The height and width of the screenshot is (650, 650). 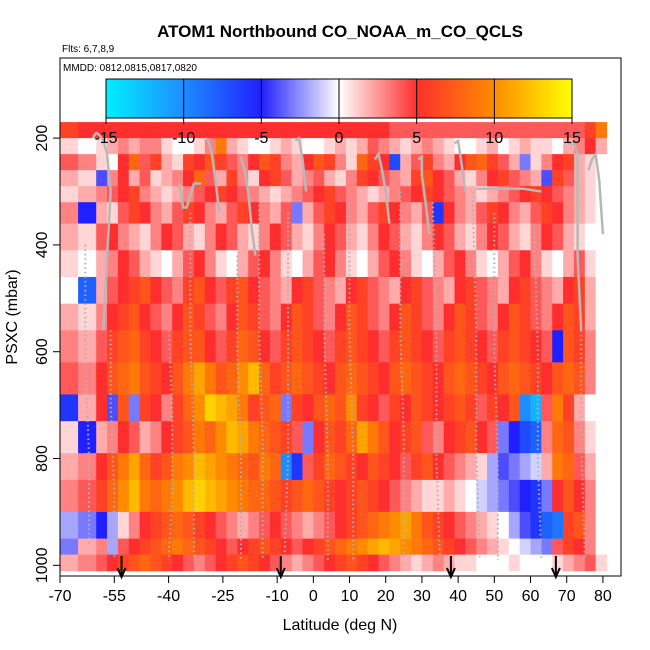 I want to click on colorbar-tick-label: 10, so click(x=494, y=138).